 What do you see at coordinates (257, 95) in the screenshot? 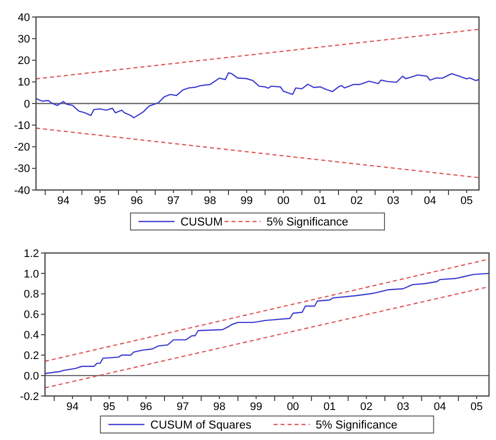
I see `line-series` at bounding box center [257, 95].